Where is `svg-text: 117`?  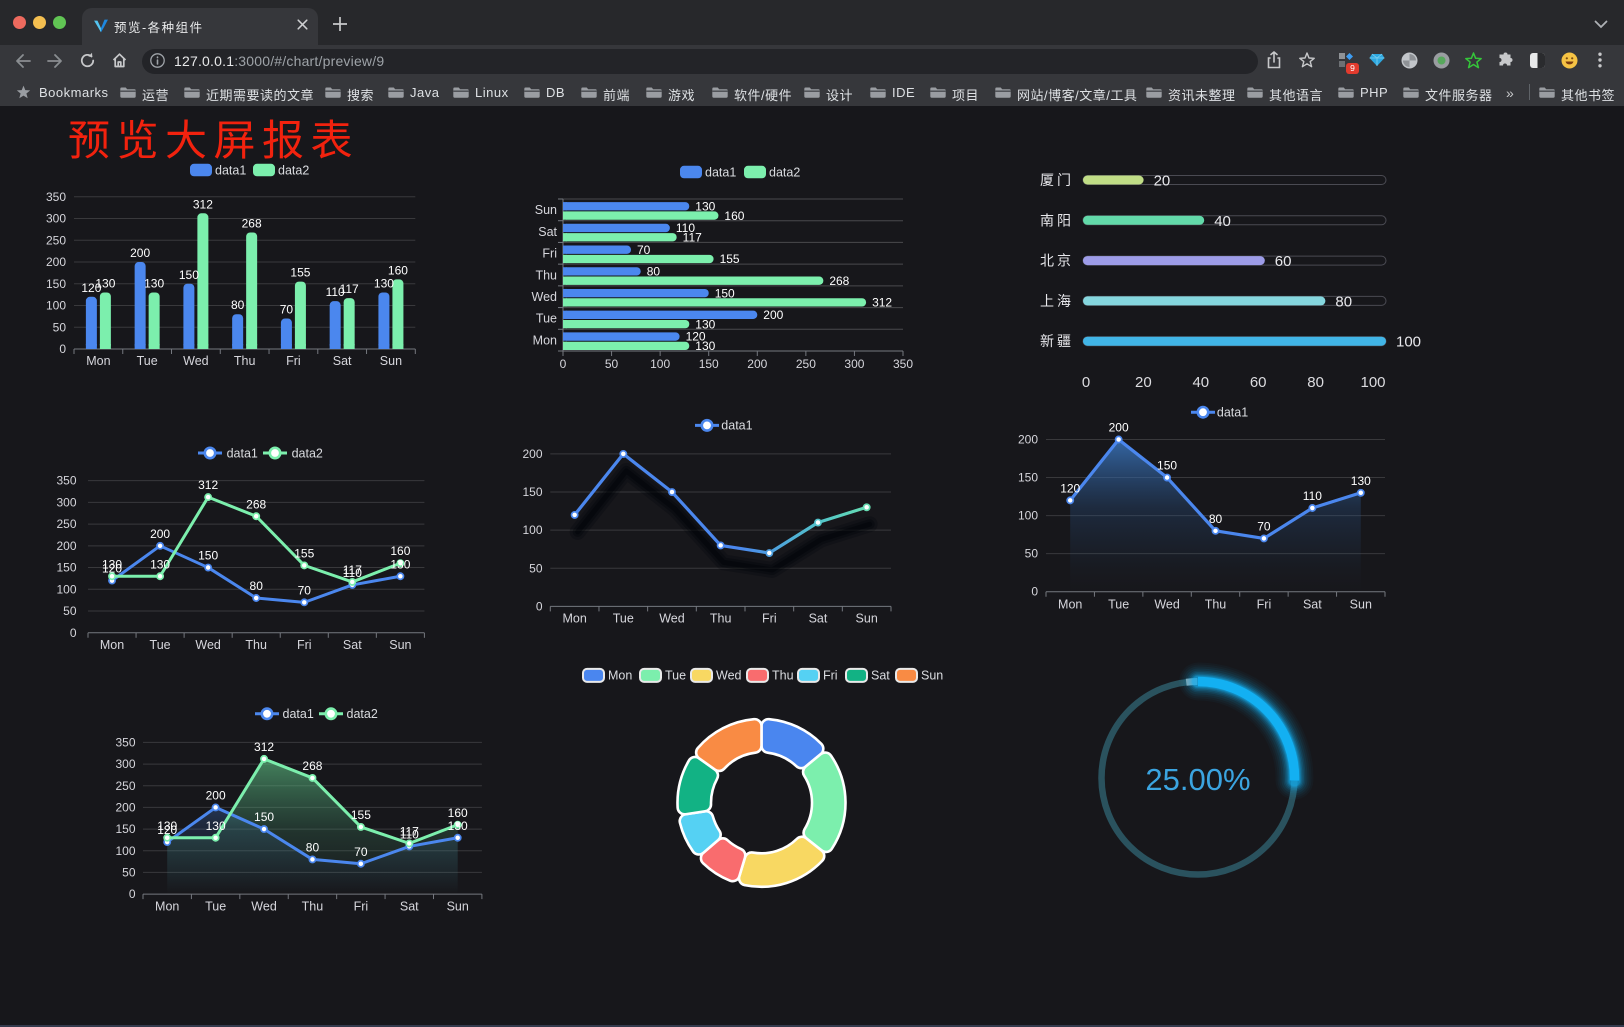
svg-text: 117 is located at coordinates (352, 570).